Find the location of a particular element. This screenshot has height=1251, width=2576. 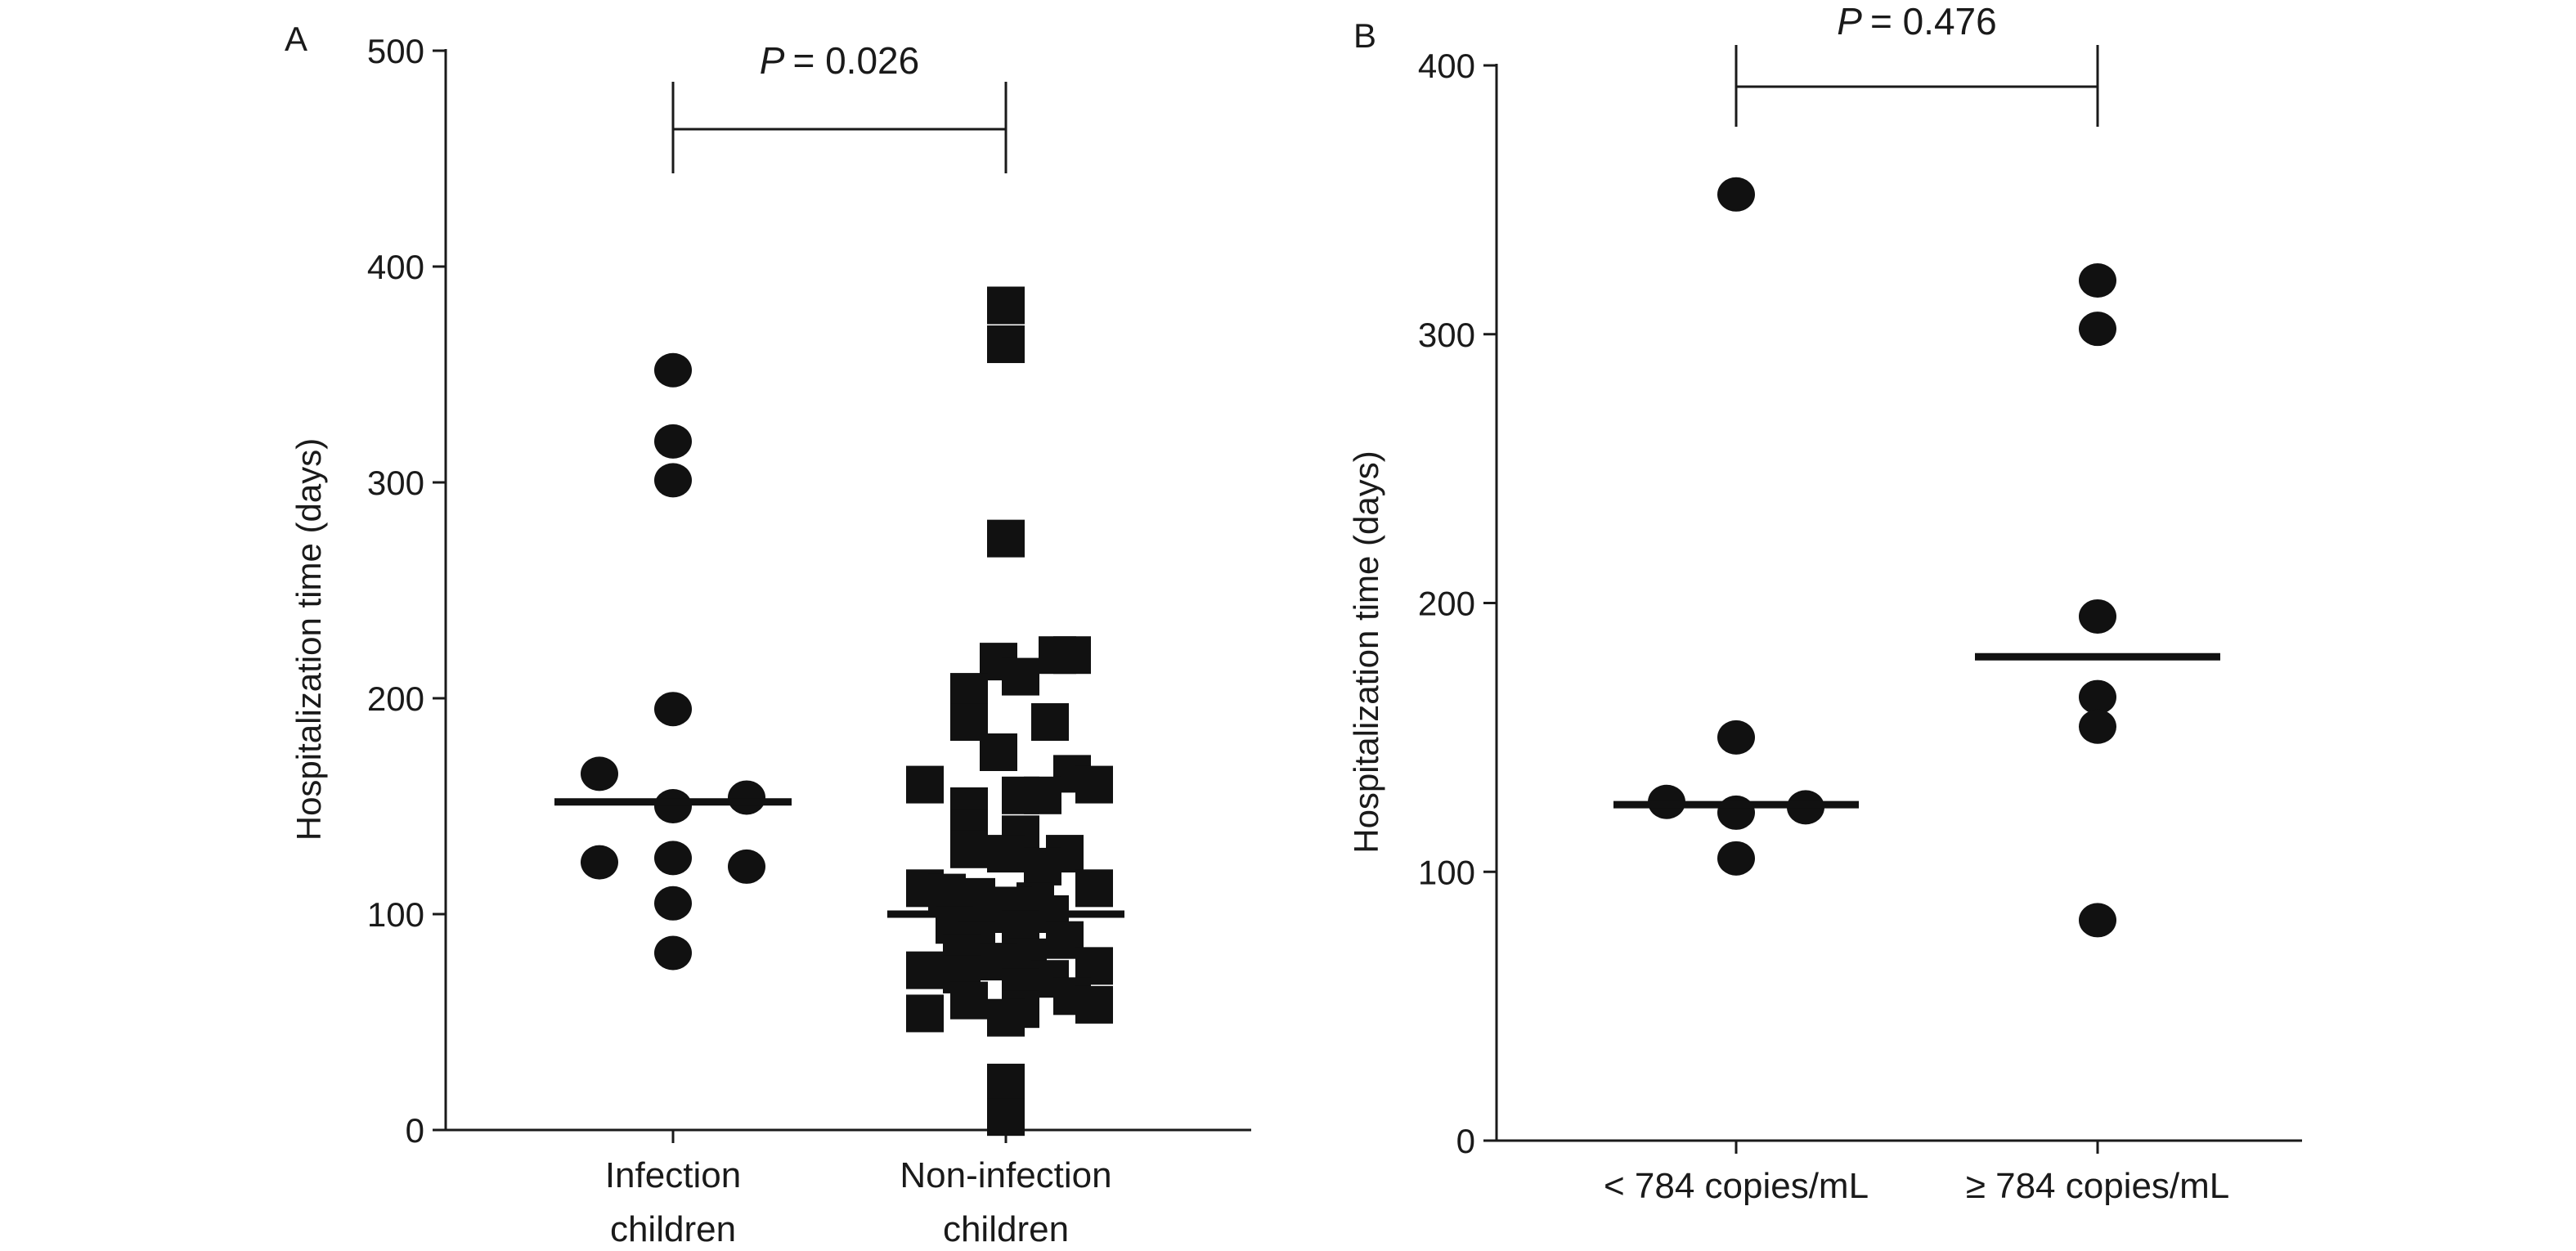

panel-label: A is located at coordinates (296, 39).